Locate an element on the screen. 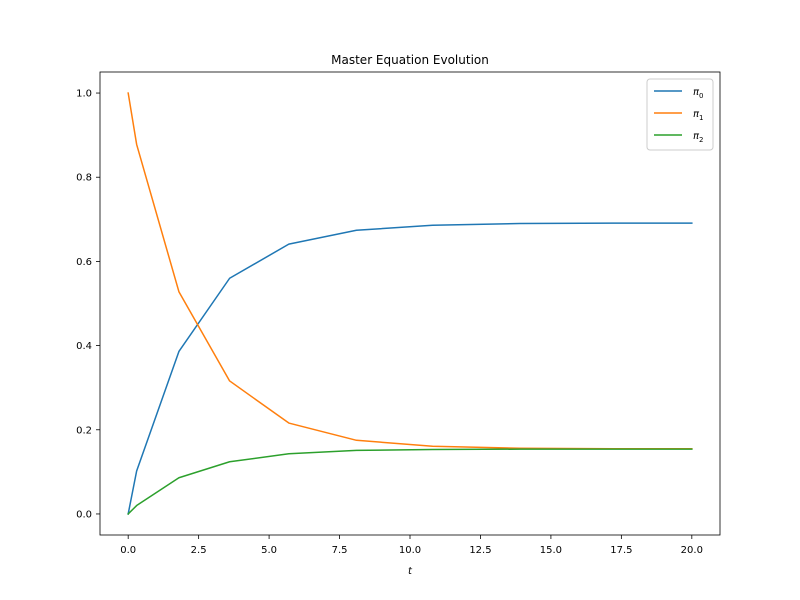 The width and height of the screenshot is (800, 600). x-tick-label: 12.5 is located at coordinates (480, 550).